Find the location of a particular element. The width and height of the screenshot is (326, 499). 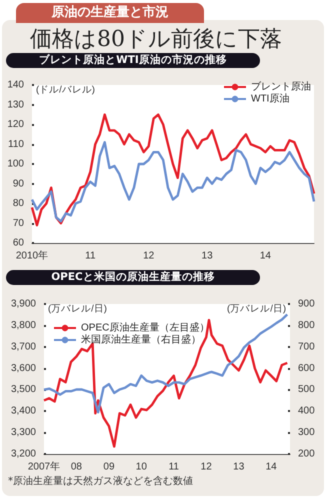

y-tick-label: 130 is located at coordinates (15, 104).